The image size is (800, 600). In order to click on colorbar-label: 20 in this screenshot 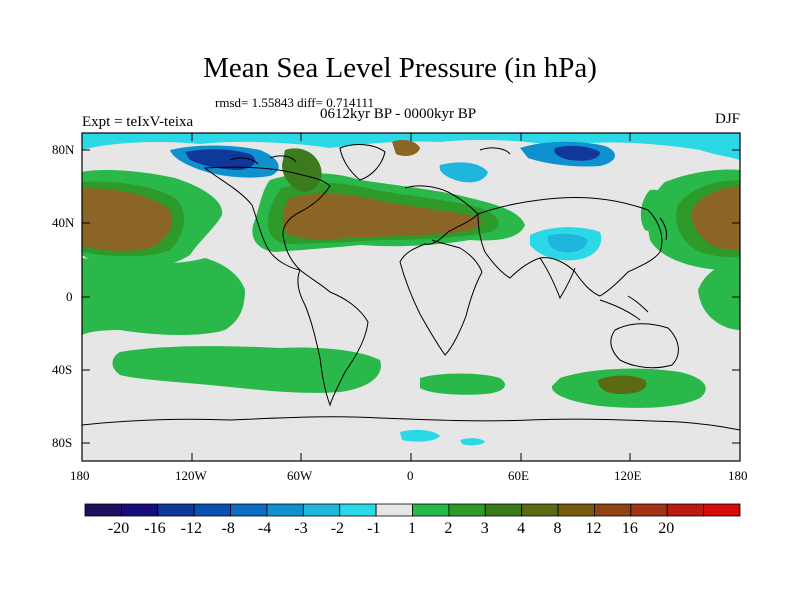, I will do `click(666, 528)`.